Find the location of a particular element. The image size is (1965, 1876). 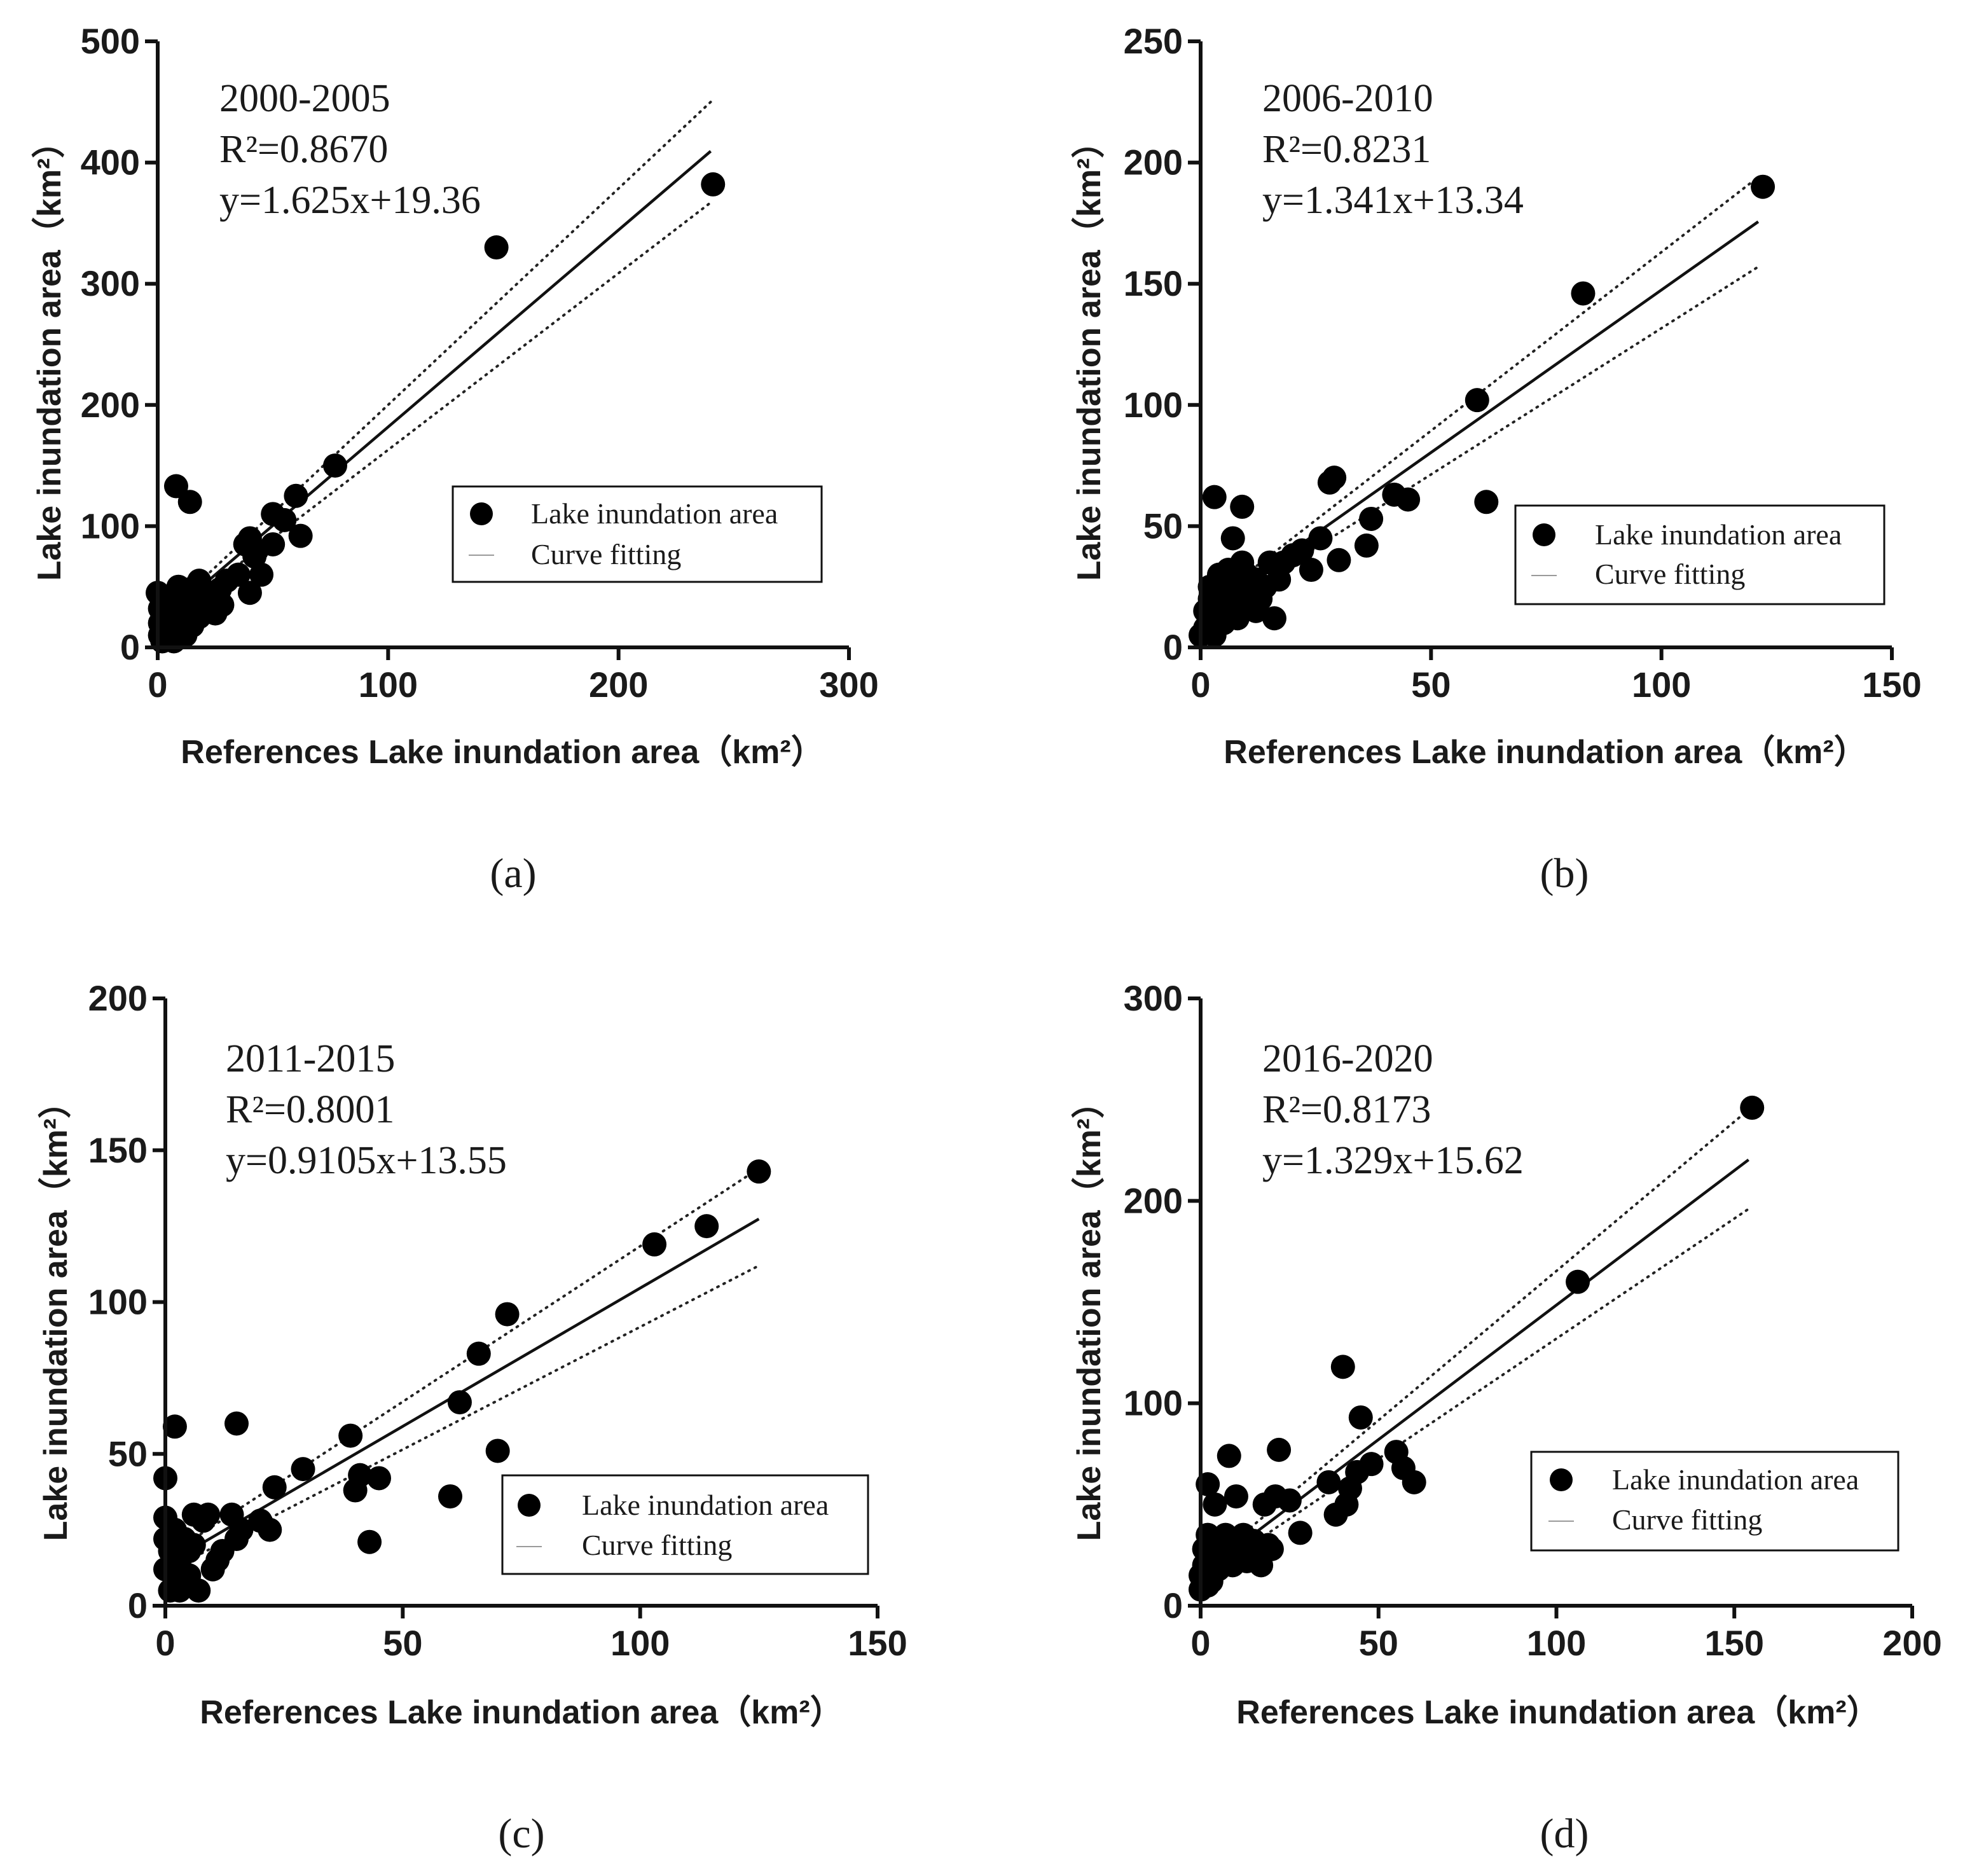

axes is located at coordinates (502, 345).